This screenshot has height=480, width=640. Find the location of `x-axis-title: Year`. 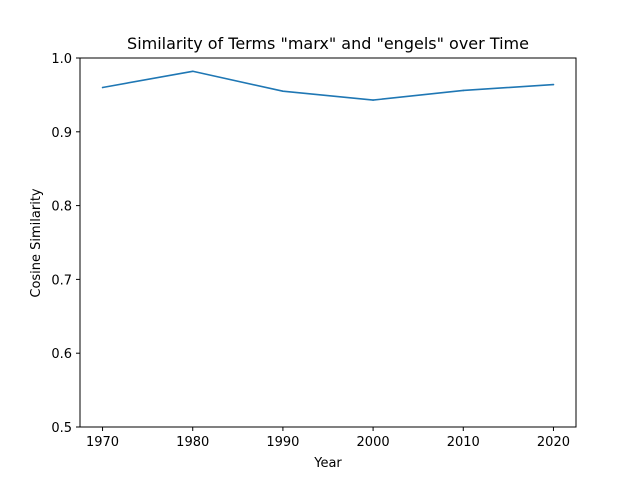

x-axis-title: Year is located at coordinates (327, 463).